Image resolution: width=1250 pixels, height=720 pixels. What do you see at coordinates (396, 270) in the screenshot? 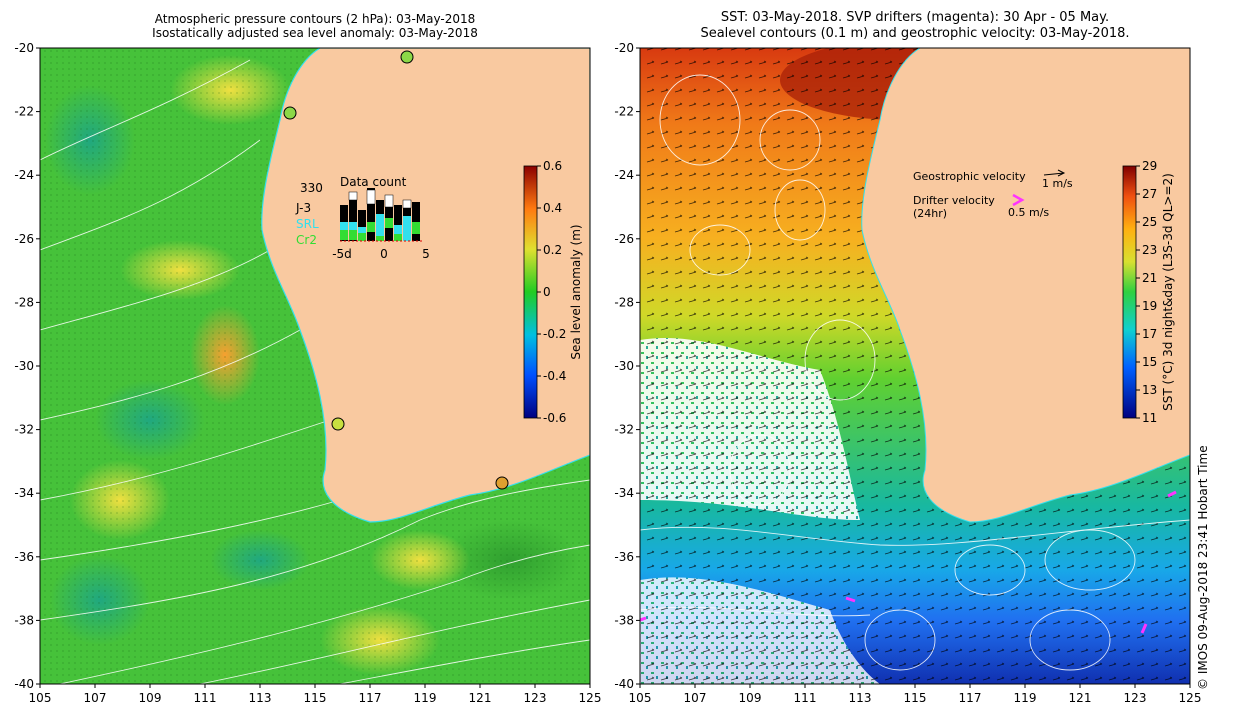
I see `altimeter-track-markers` at bounding box center [396, 270].